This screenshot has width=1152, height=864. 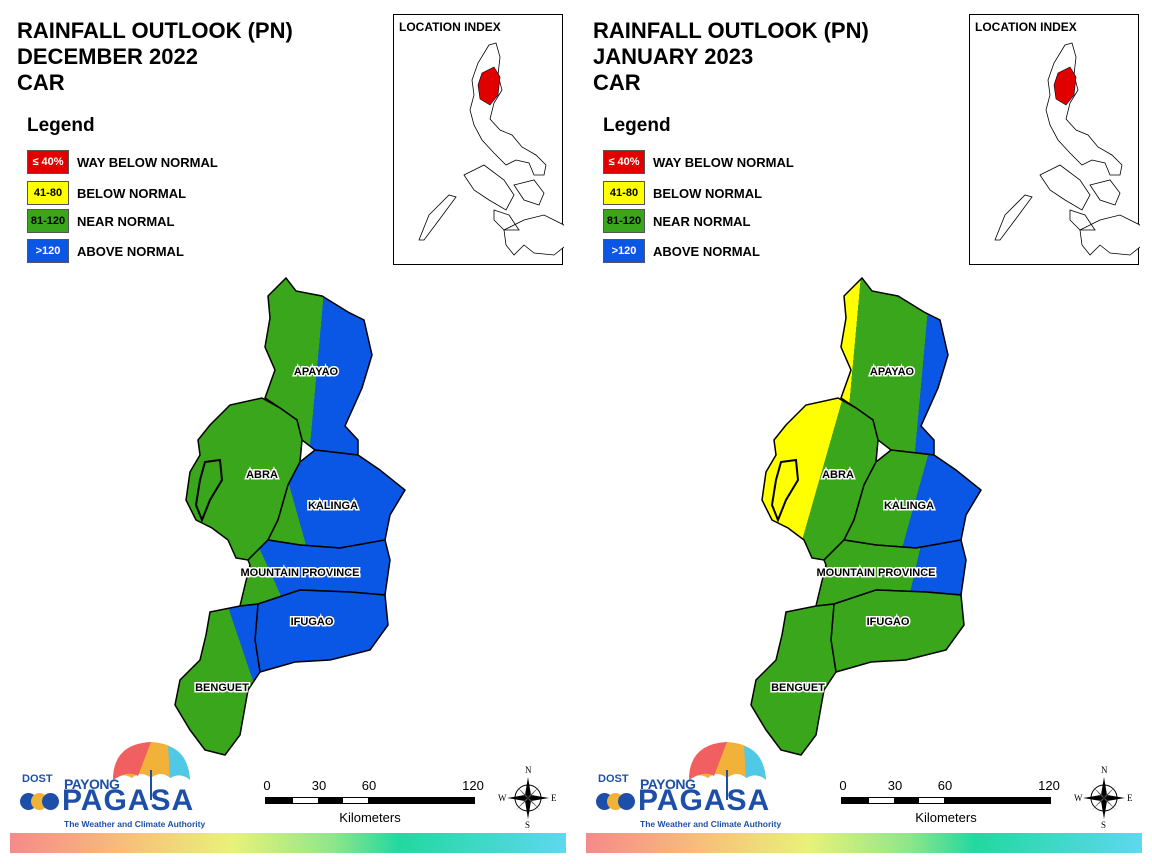 I want to click on legend-swatch: 41-80, so click(x=48, y=193).